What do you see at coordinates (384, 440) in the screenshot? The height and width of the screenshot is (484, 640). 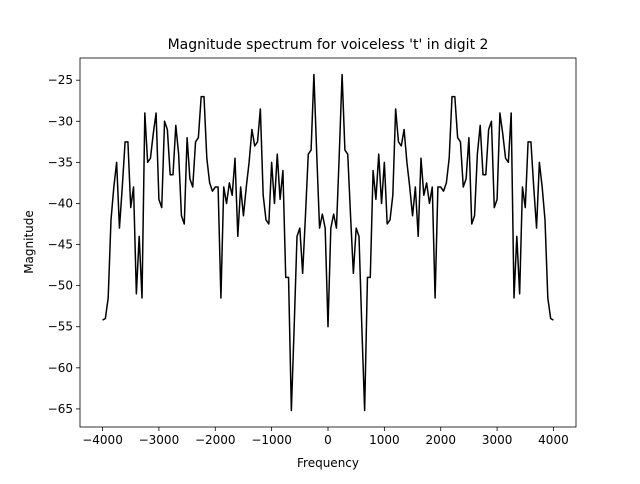 I see `x-tick-label: 1000` at bounding box center [384, 440].